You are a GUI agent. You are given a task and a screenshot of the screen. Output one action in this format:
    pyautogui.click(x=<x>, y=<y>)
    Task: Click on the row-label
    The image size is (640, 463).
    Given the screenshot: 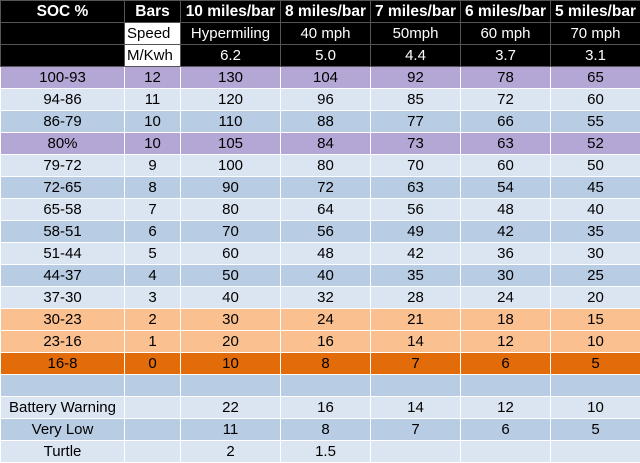 What is the action you would take?
    pyautogui.click(x=63, y=386)
    